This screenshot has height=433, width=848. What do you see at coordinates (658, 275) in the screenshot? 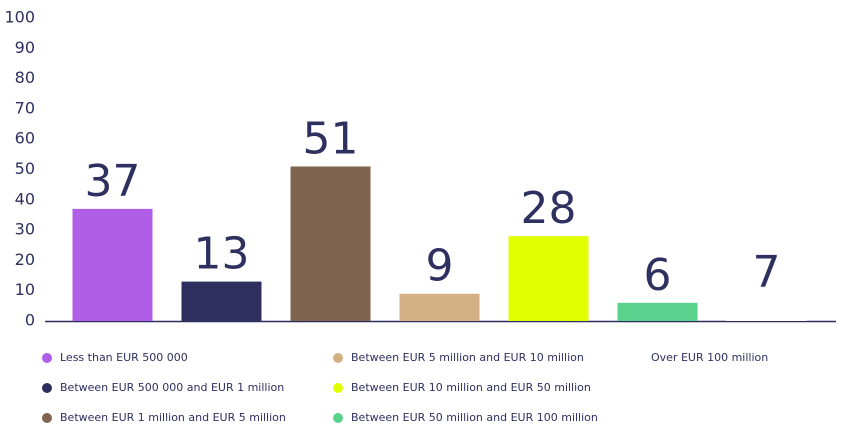
I see `data-label: 6` at bounding box center [658, 275].